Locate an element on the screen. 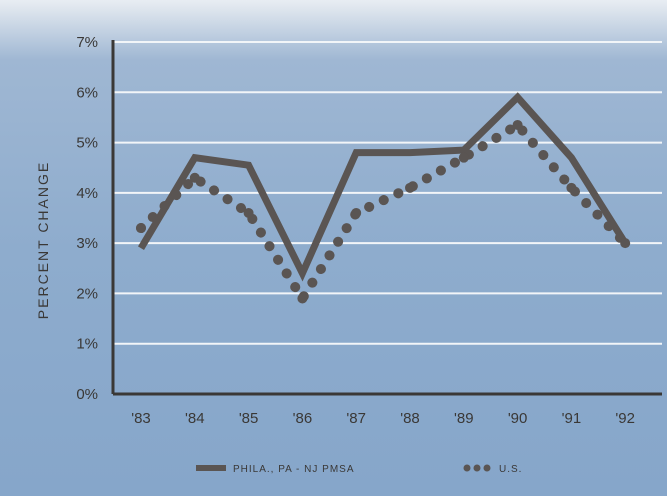  y-tick-label: 5% is located at coordinates (87, 143).